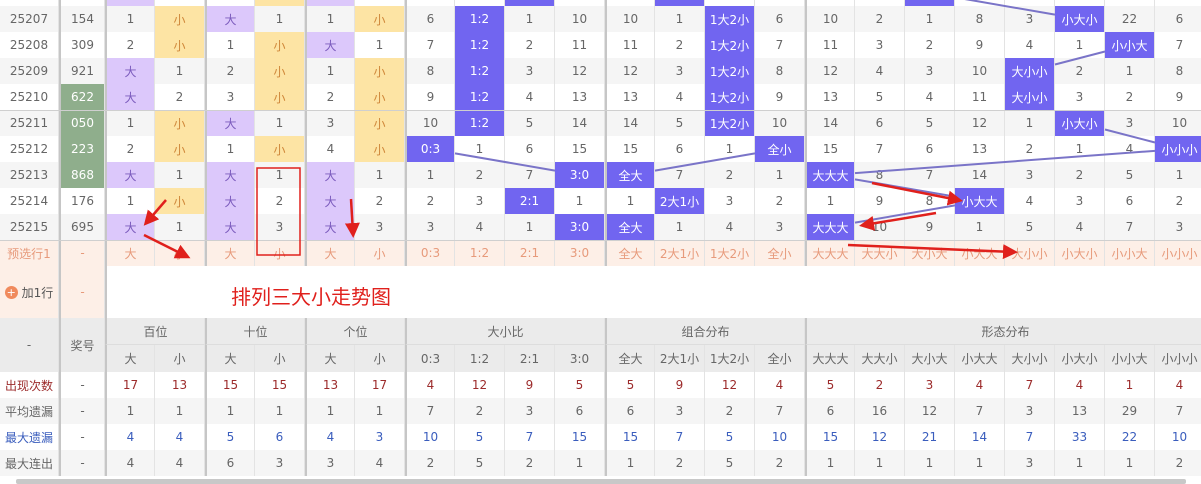 Image resolution: width=1201 pixels, height=484 pixels. I want to click on miss-count-cell: 10, so click(830, 19).